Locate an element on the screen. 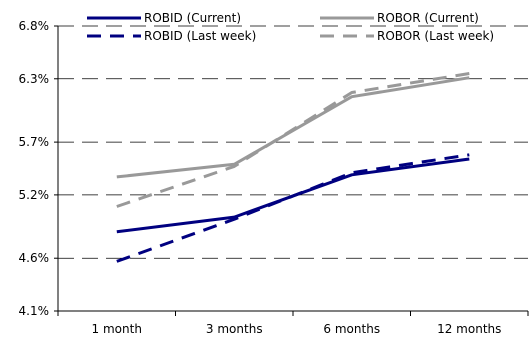  x-tick-label: 6 months is located at coordinates (351, 329).